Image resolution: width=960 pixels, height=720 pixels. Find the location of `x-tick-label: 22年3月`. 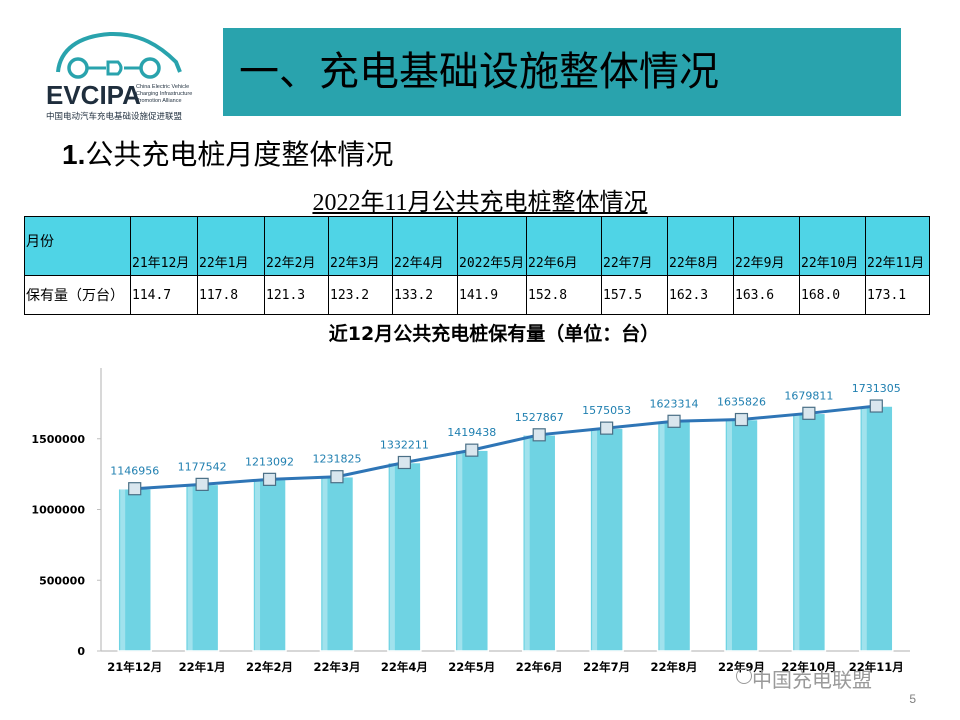

x-tick-label: 22年3月 is located at coordinates (336, 667).